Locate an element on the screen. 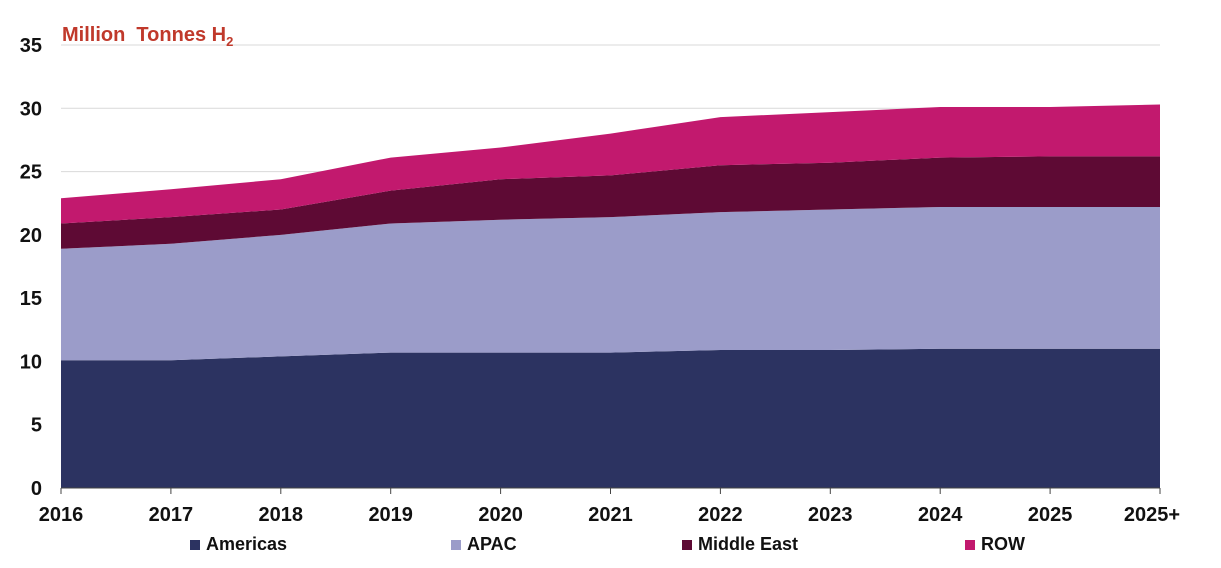 Image resolution: width=1221 pixels, height=568 pixels. y-tick-labels: 0 5 10 15 20 25 30 35 is located at coordinates (31, 267).